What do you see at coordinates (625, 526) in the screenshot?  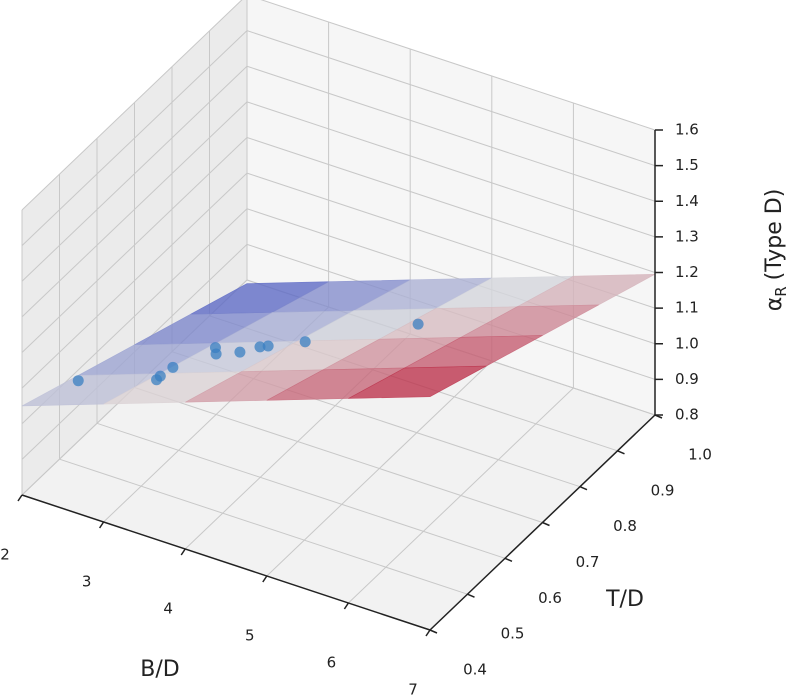 I see `y-tick-label: 0.8` at bounding box center [625, 526].